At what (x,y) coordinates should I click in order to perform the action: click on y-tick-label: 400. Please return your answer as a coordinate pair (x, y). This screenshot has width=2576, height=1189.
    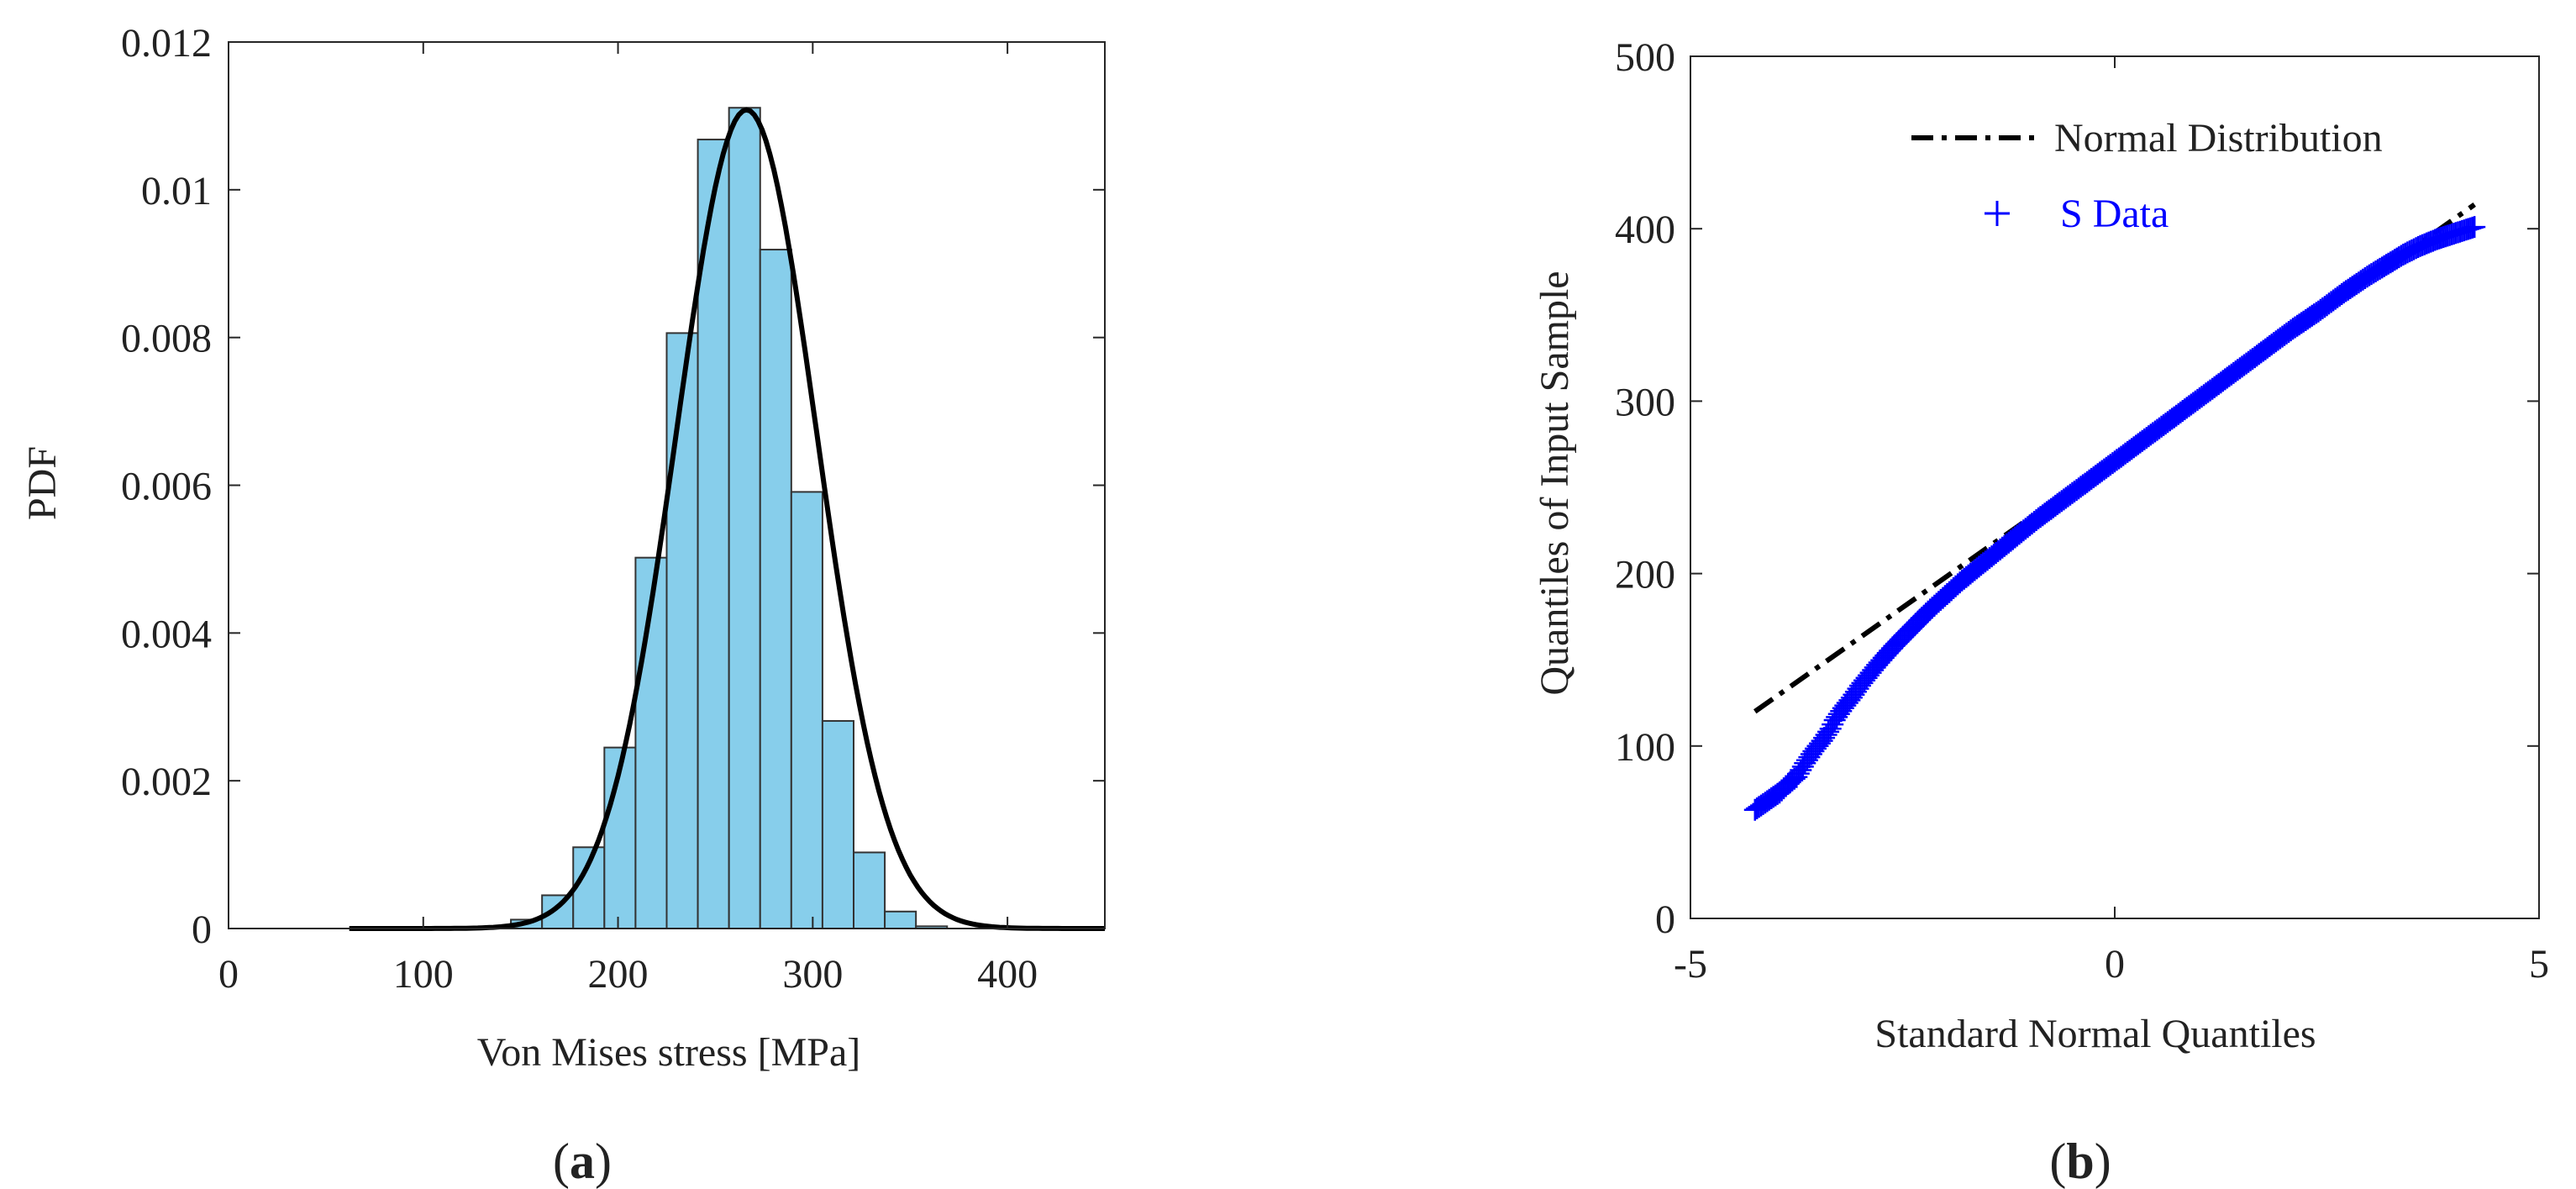
    Looking at the image, I should click on (1645, 230).